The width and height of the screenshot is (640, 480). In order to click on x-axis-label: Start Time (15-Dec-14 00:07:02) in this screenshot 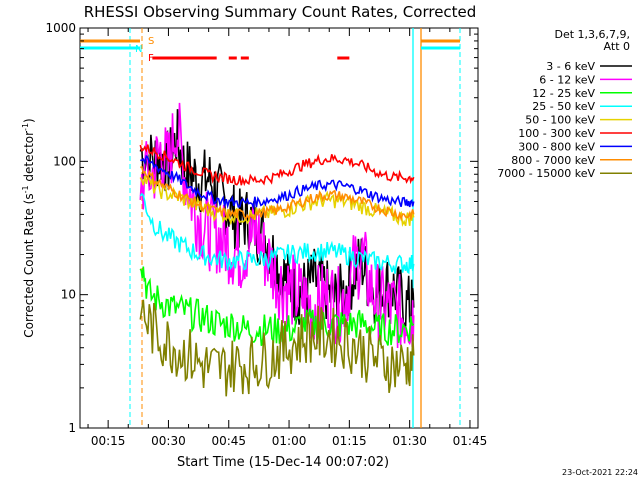, I will do `click(283, 462)`.